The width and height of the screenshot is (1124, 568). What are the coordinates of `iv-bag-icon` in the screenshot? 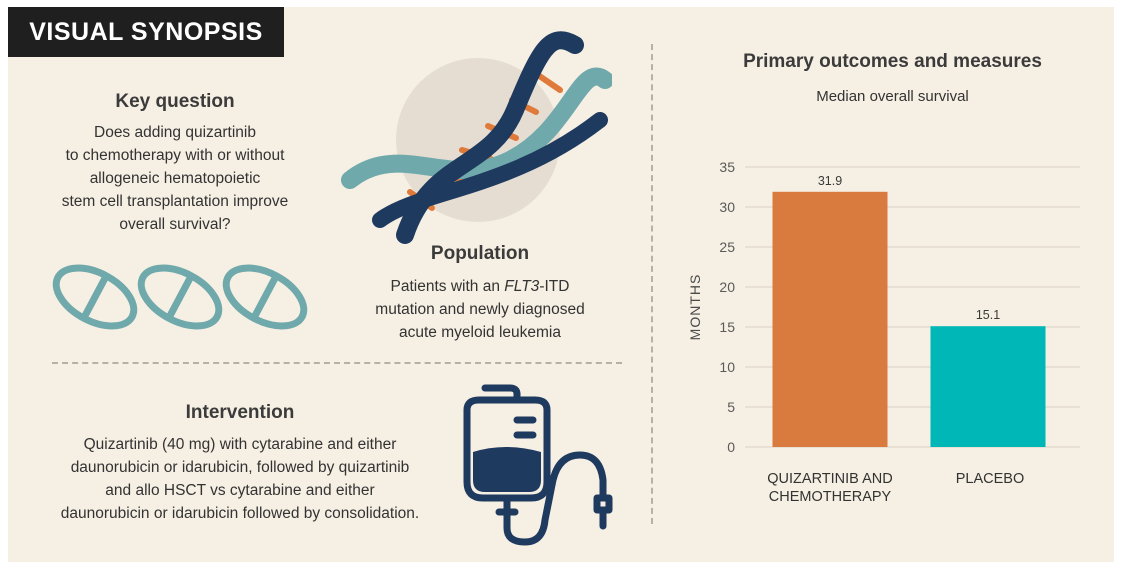 It's located at (538, 465).